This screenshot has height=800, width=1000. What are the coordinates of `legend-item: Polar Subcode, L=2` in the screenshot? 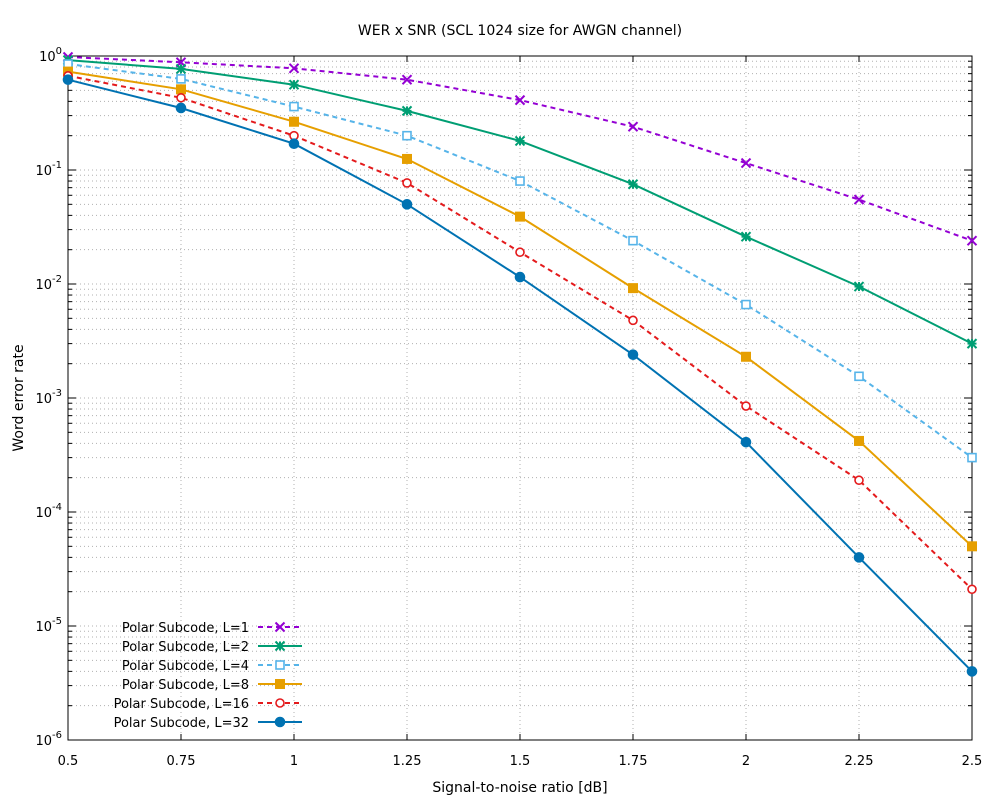 It's located at (212, 647).